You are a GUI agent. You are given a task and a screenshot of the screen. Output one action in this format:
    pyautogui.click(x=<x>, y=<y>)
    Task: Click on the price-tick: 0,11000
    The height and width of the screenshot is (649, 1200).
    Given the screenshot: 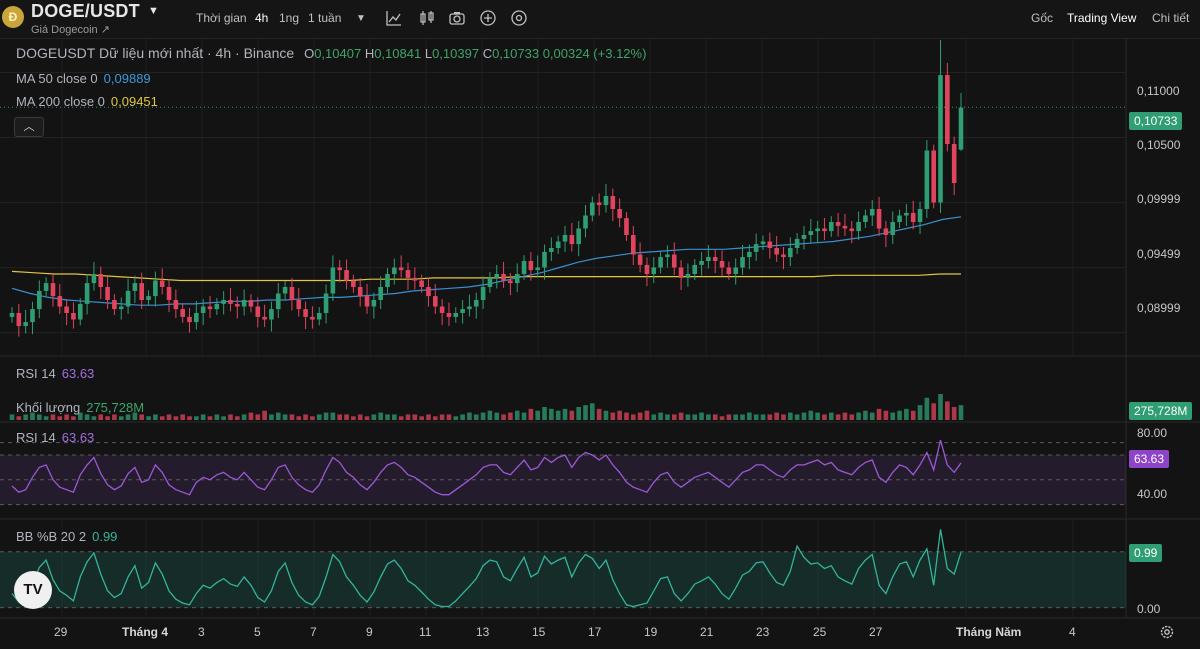 What is the action you would take?
    pyautogui.click(x=1158, y=91)
    